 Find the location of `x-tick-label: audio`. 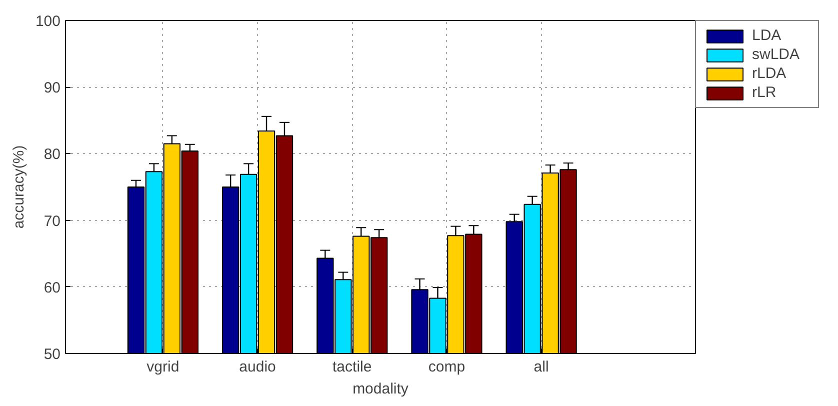

x-tick-label: audio is located at coordinates (257, 367).